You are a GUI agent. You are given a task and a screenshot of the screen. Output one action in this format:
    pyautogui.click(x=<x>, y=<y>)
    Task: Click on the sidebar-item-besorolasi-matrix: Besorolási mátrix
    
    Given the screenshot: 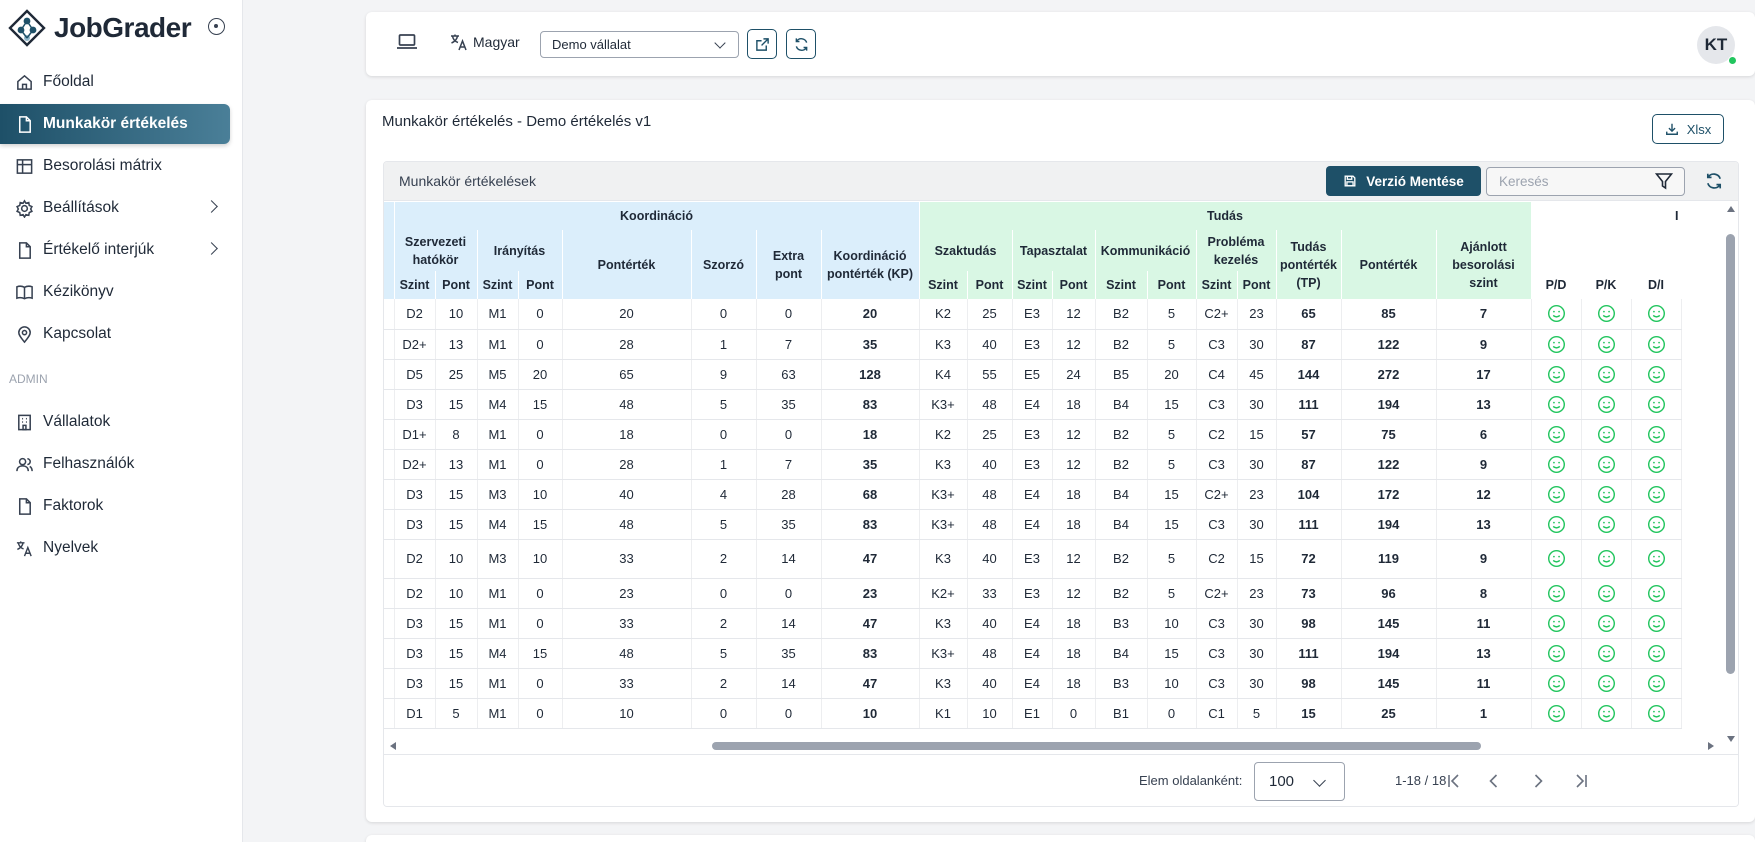 What is the action you would take?
    pyautogui.click(x=115, y=166)
    